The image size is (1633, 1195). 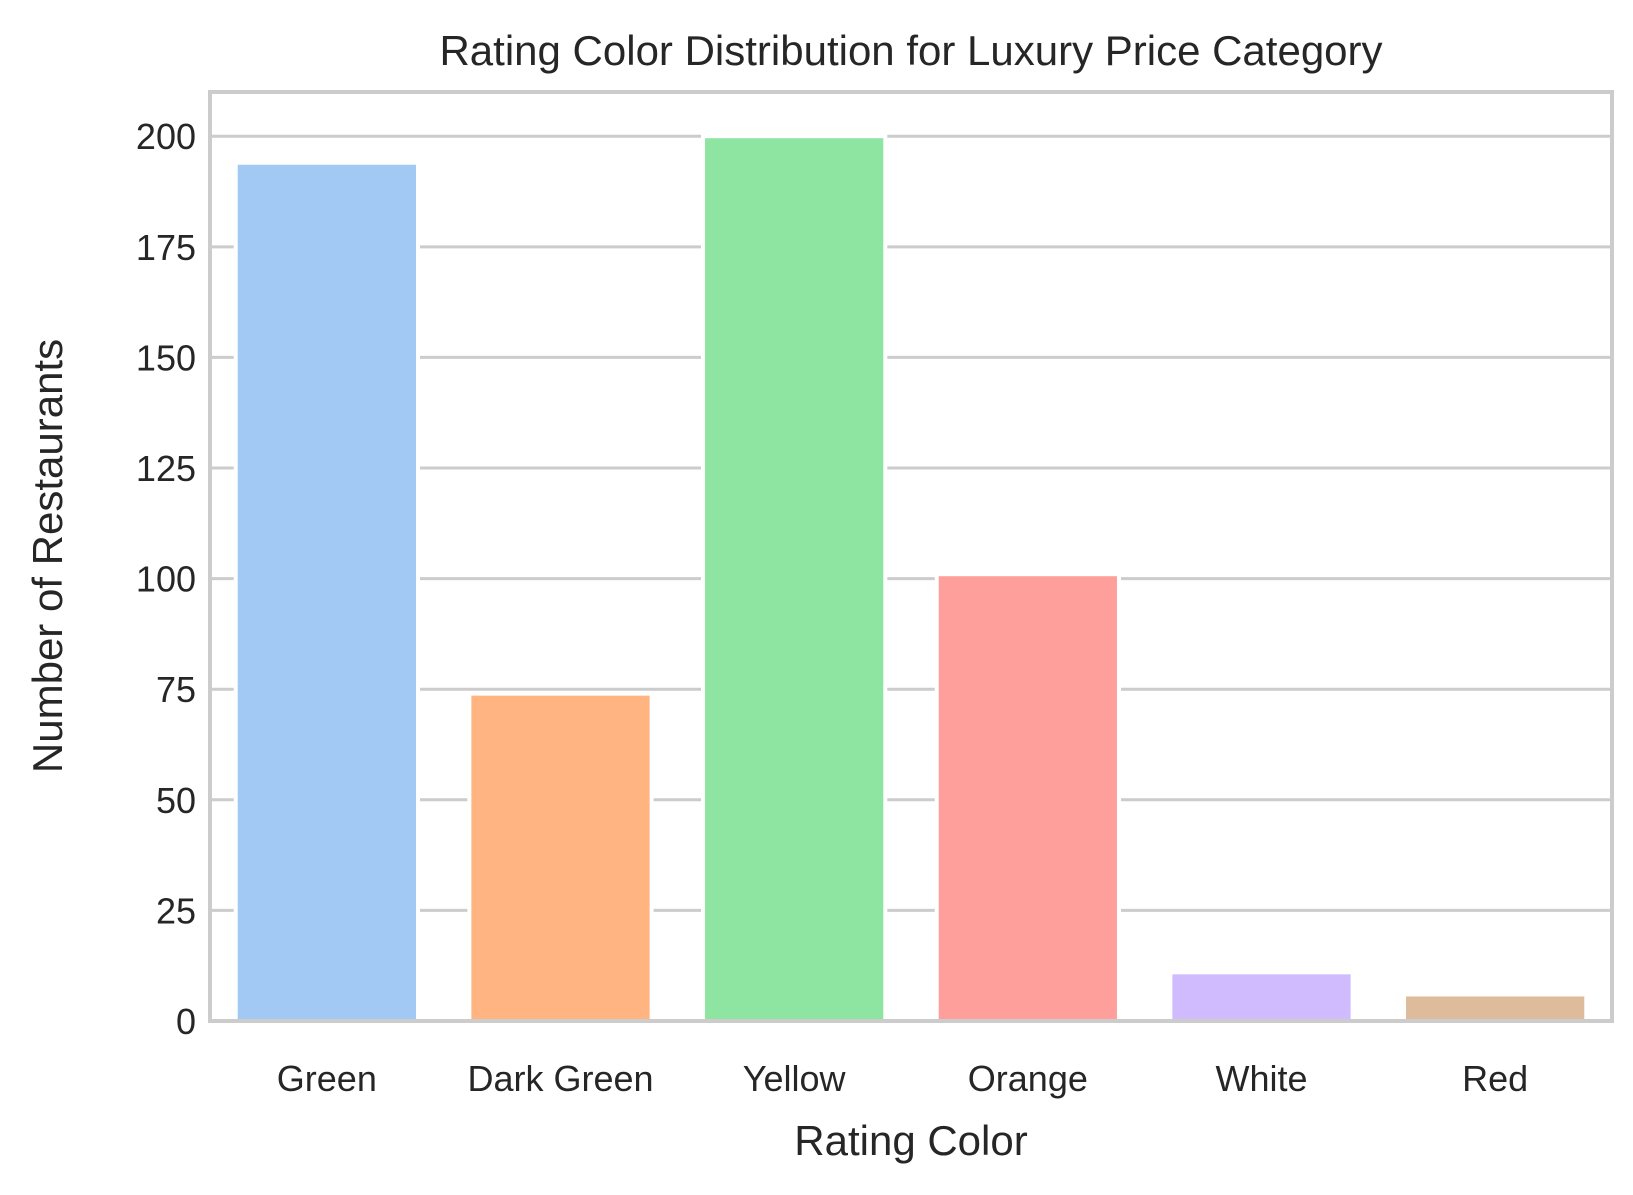 What do you see at coordinates (176, 800) in the screenshot?
I see `y-tick-label: 50` at bounding box center [176, 800].